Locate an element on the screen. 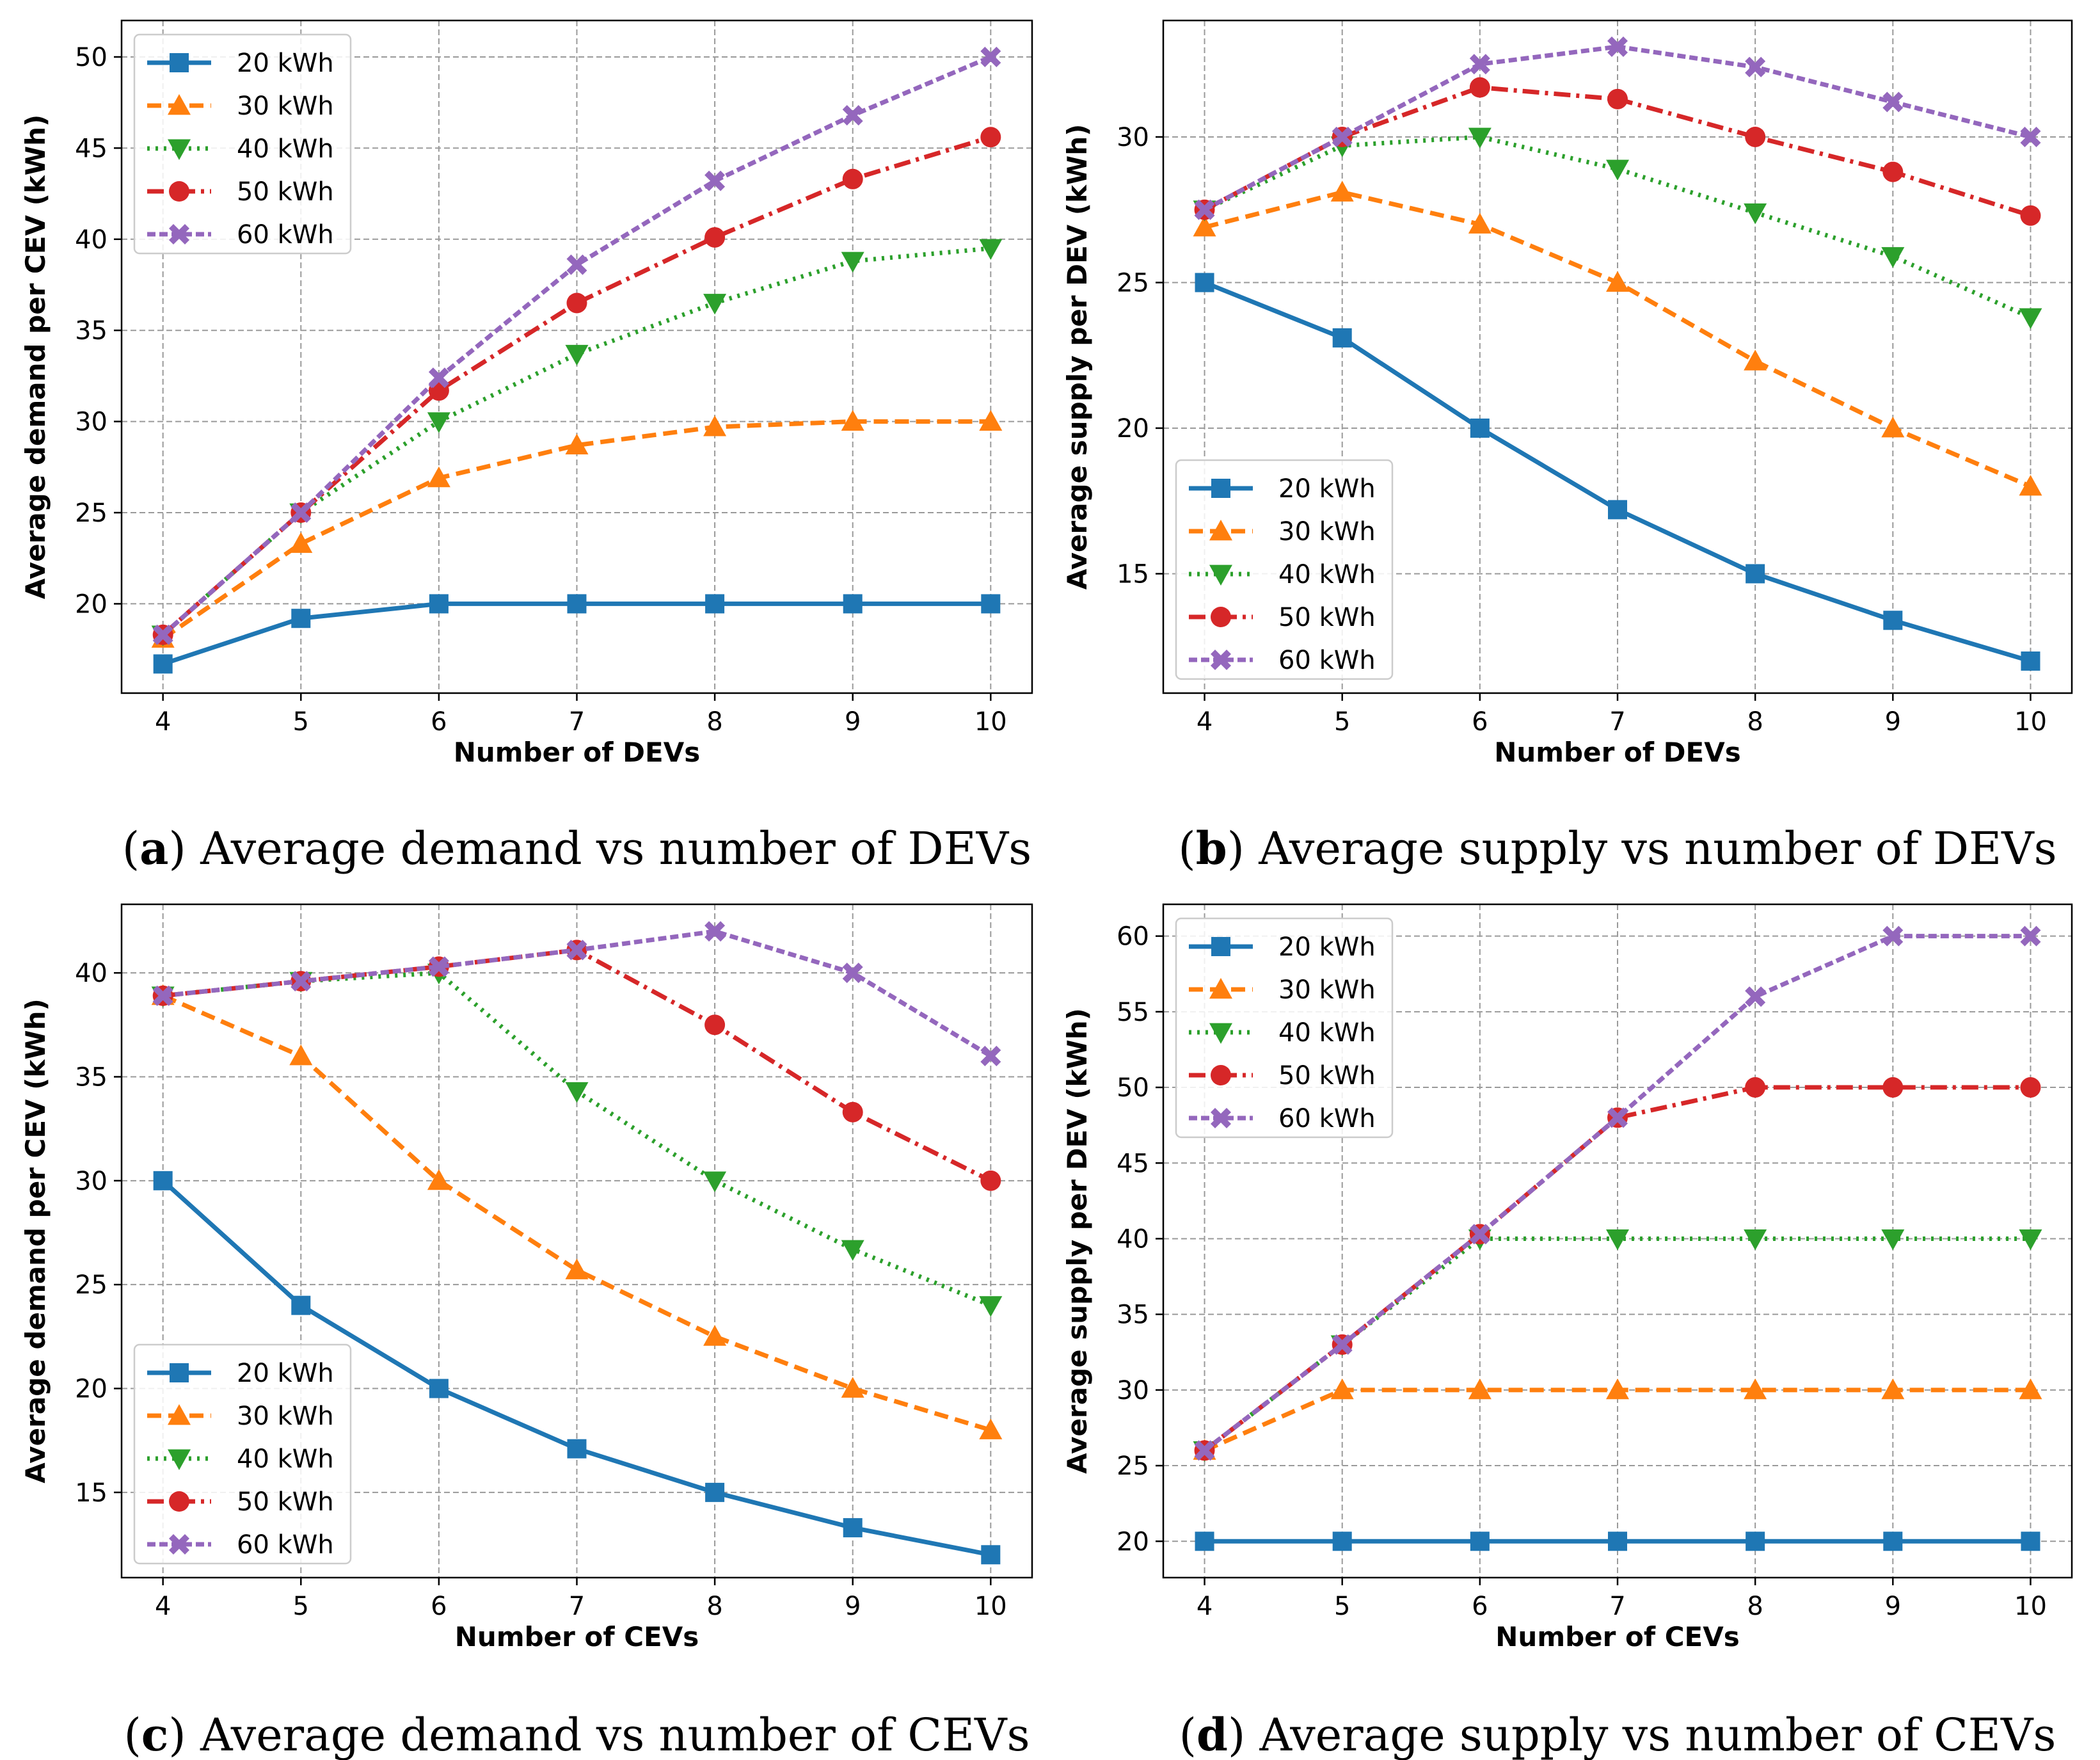  y-tick-label: 55 is located at coordinates (1133, 1012).